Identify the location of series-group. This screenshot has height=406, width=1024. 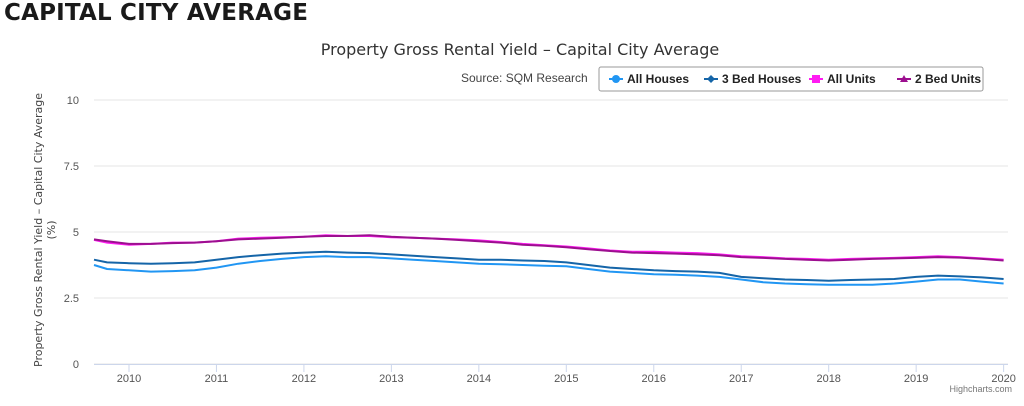
(548, 260).